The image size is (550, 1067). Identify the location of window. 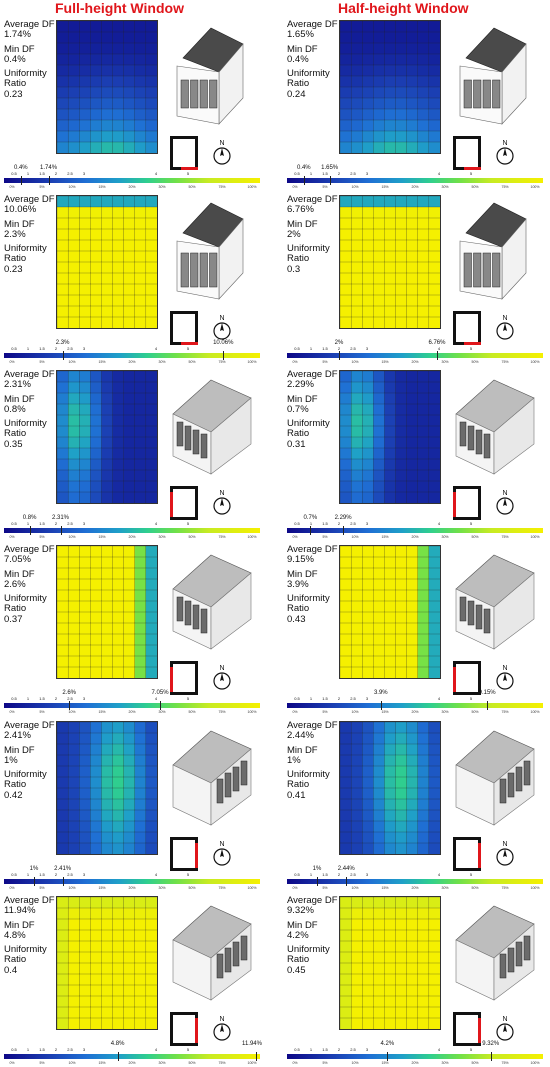
(477, 94).